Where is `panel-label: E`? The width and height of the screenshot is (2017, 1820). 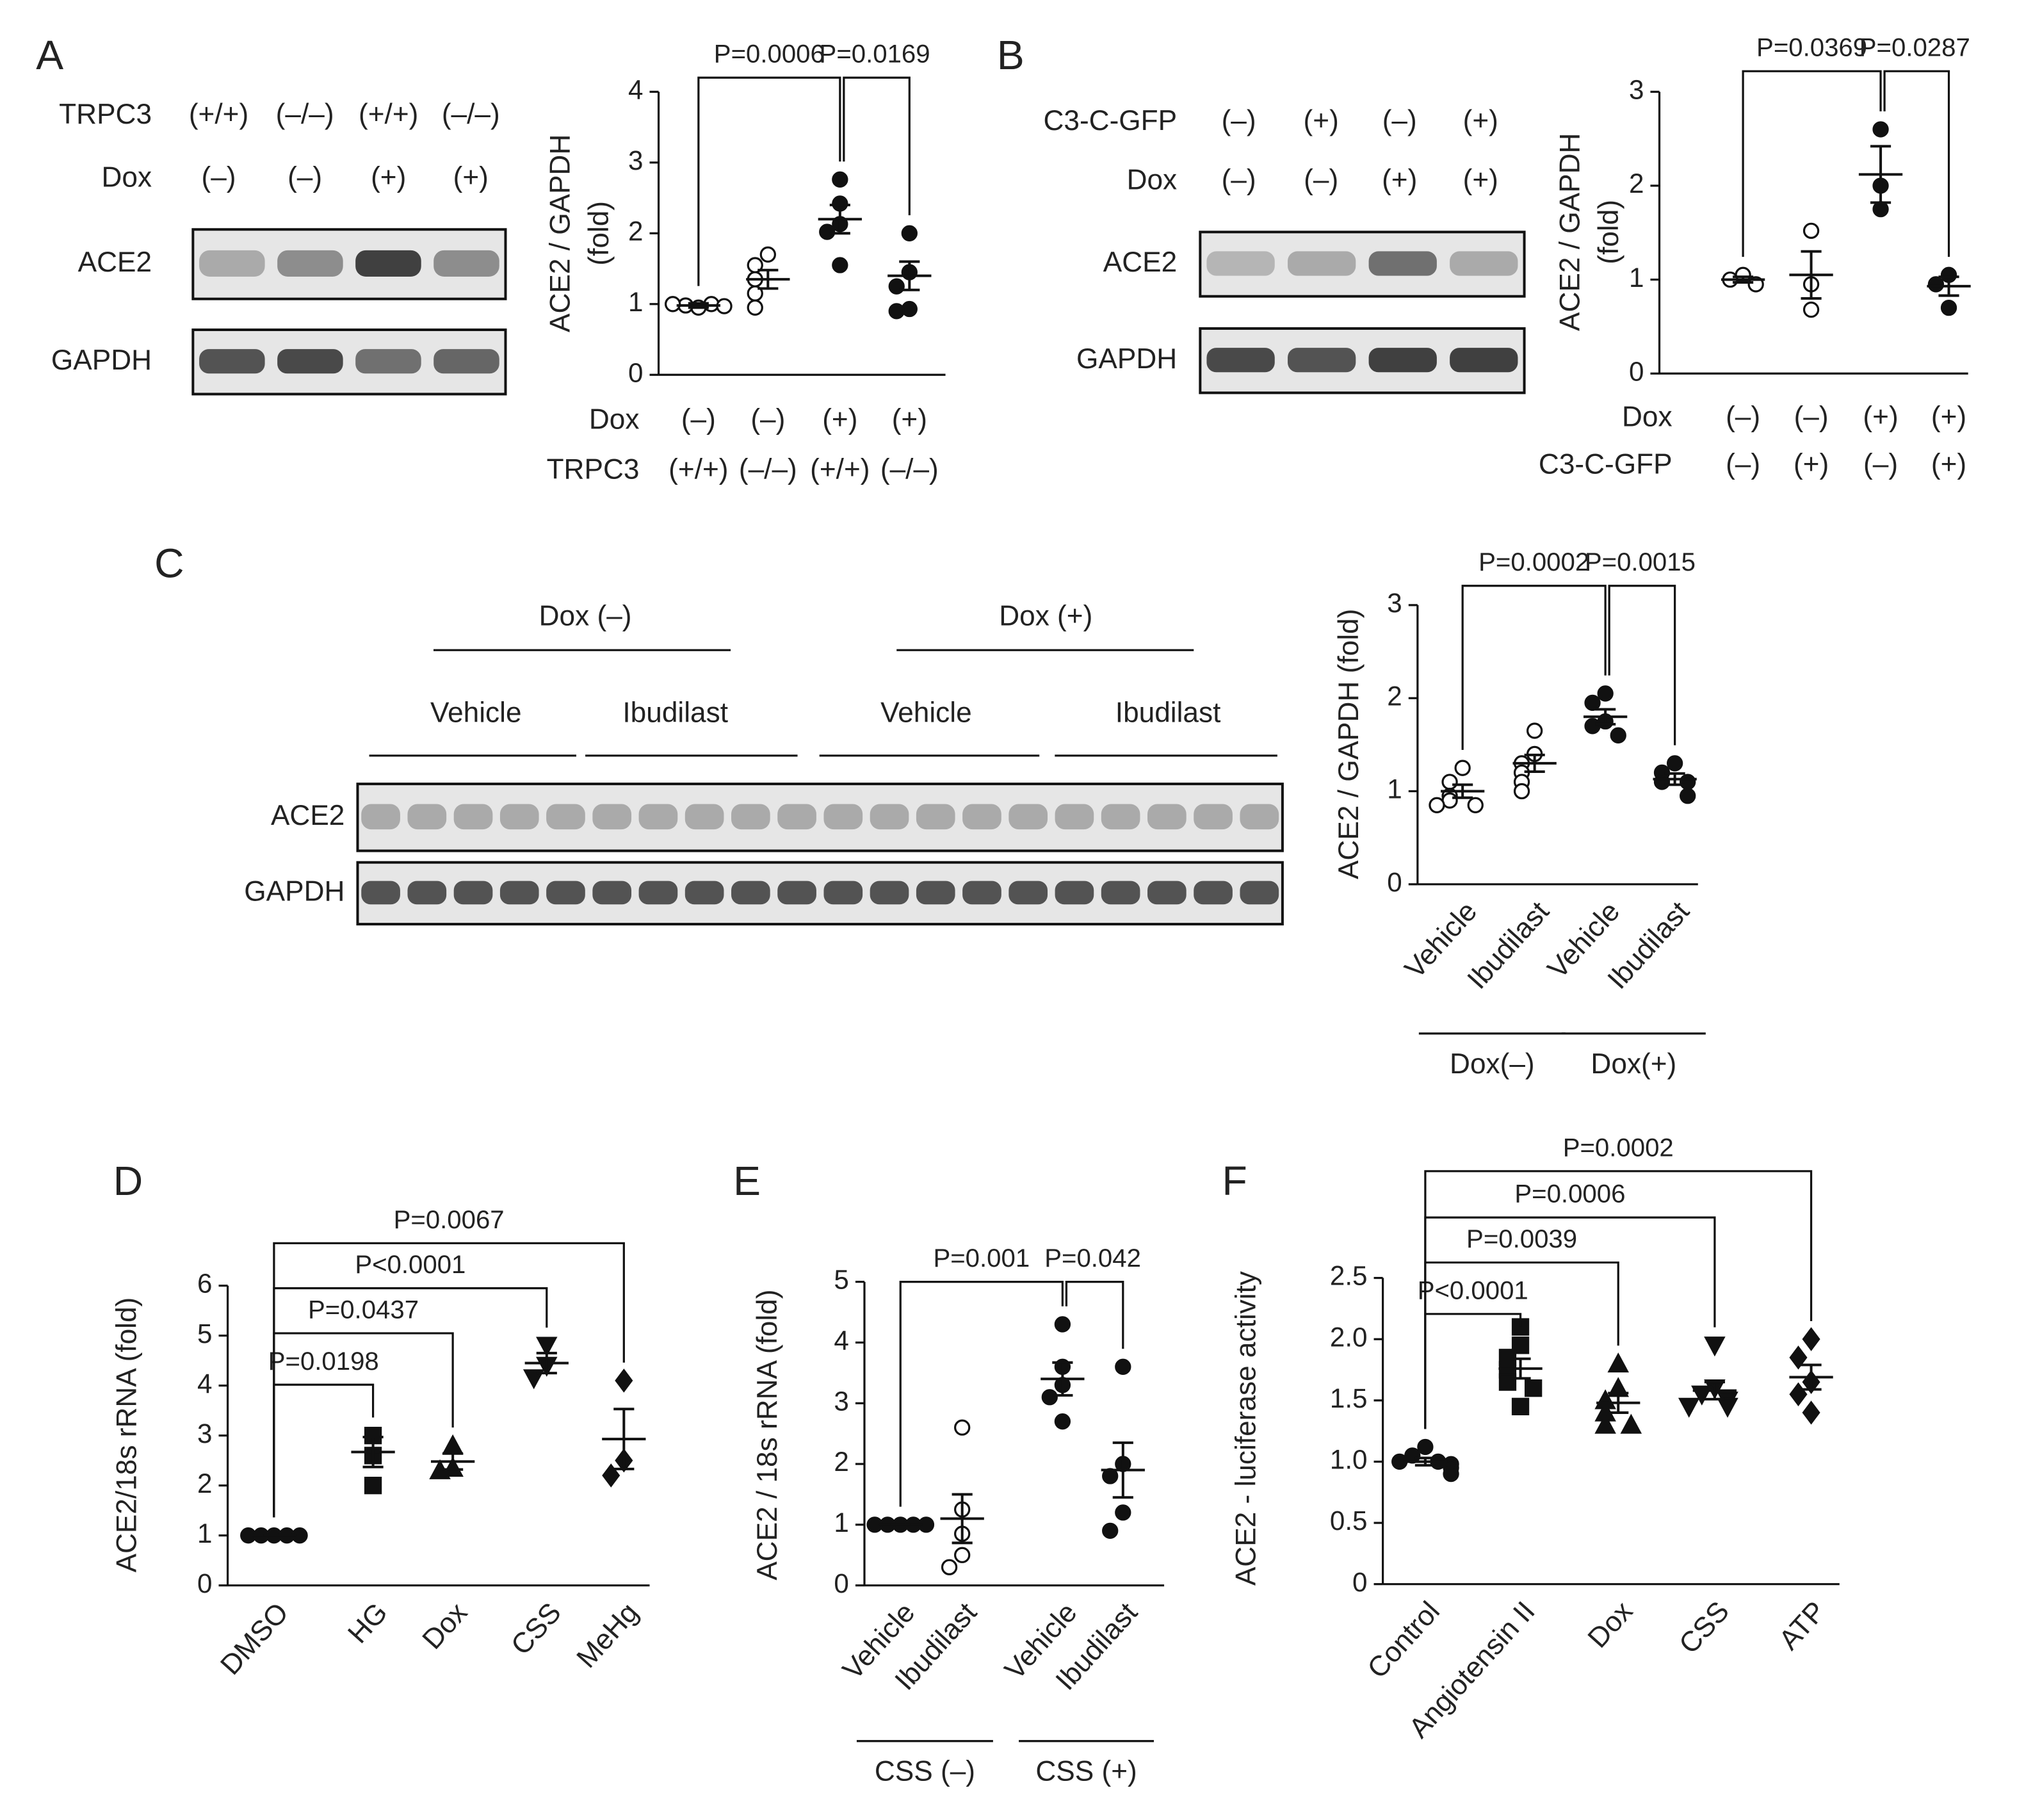
panel-label: E is located at coordinates (747, 1181).